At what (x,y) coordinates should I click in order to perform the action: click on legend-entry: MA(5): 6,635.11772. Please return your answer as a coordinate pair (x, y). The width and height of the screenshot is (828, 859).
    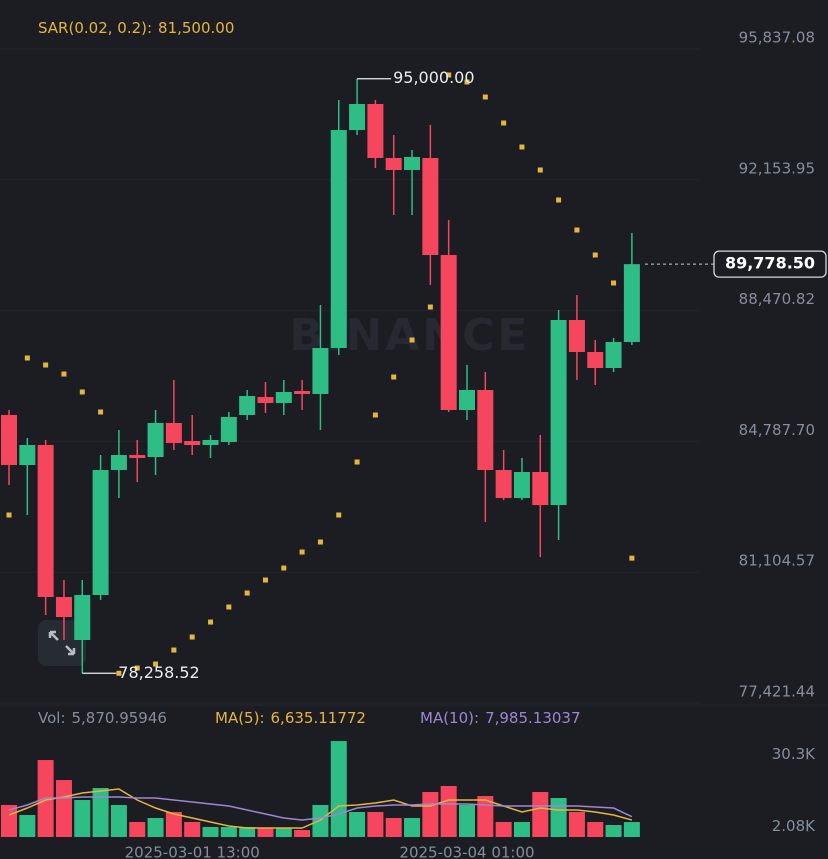
    Looking at the image, I should click on (290, 718).